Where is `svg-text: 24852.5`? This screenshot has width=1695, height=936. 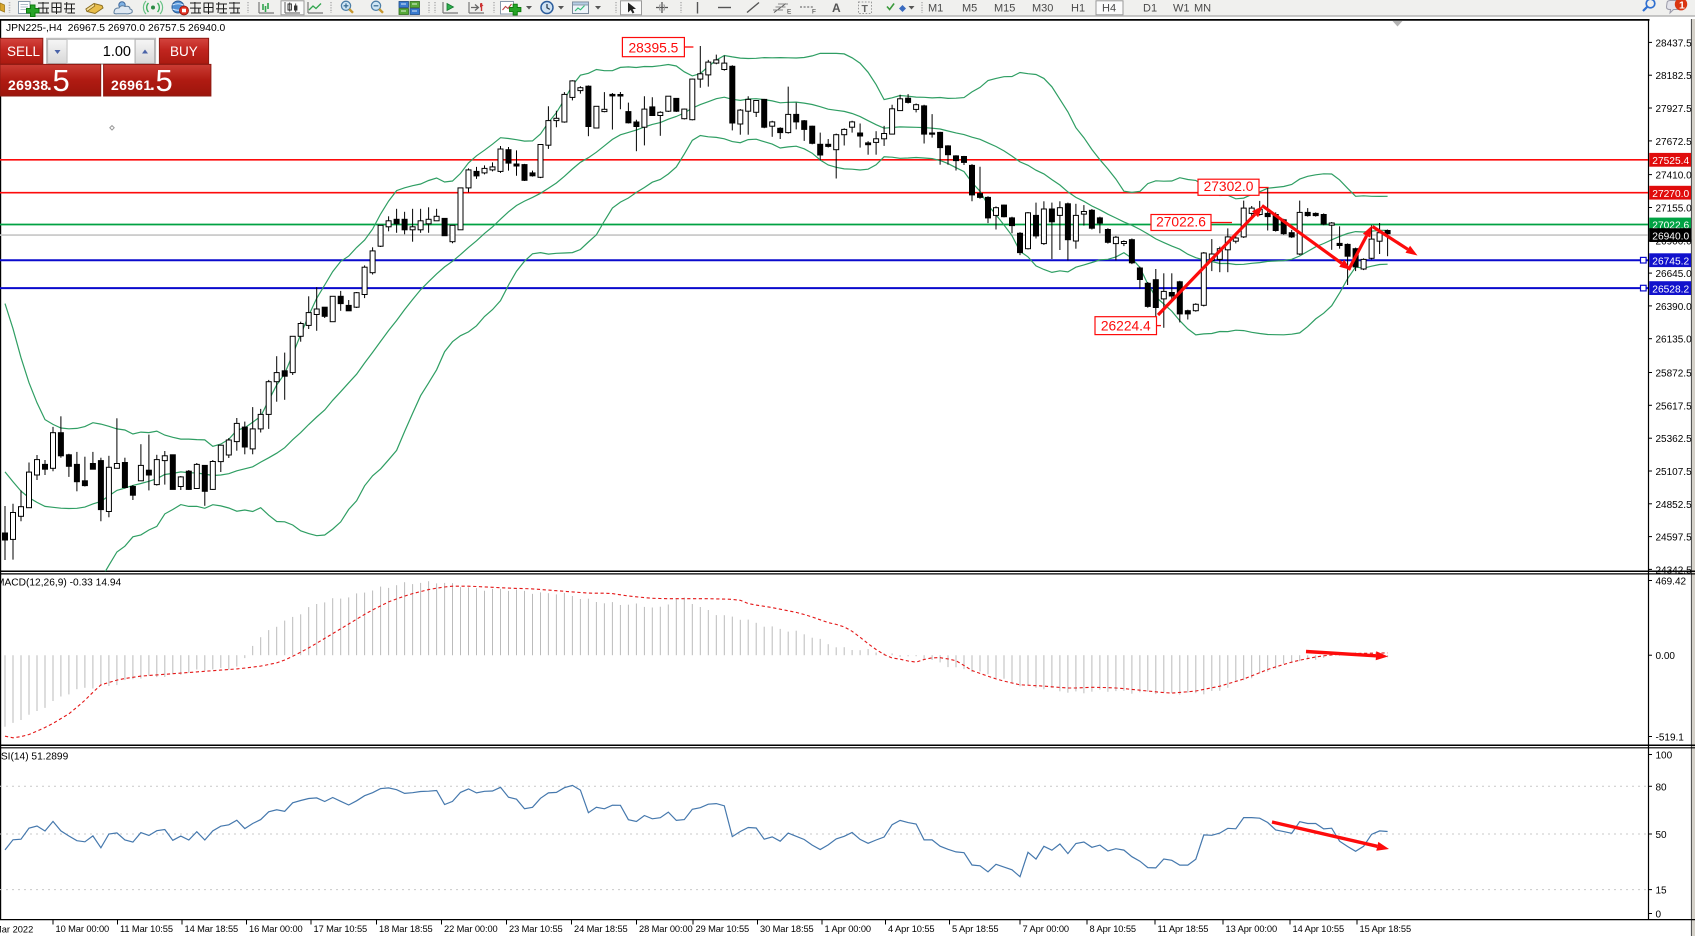
svg-text: 24852.5 is located at coordinates (1674, 505).